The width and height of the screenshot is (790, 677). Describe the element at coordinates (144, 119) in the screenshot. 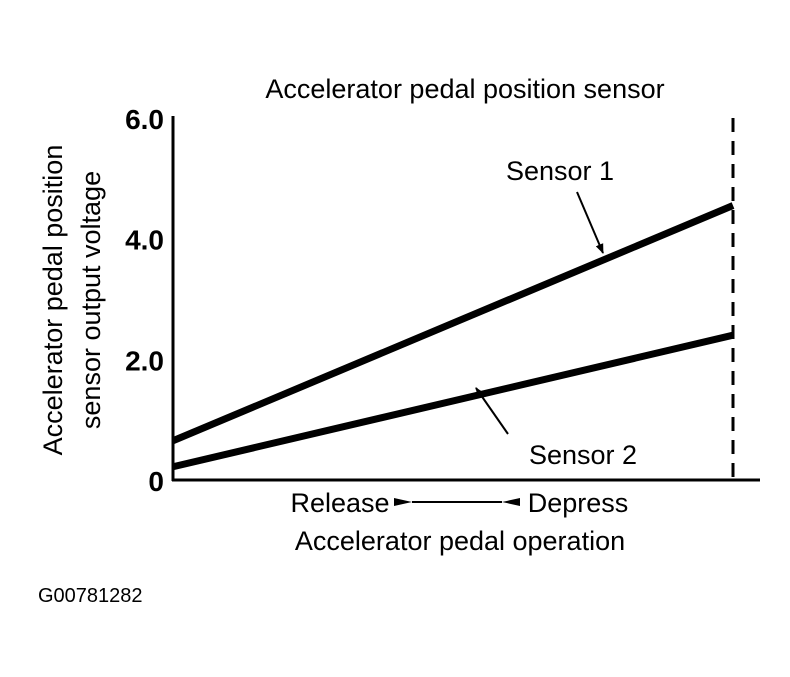

I see `y-tick-label: 6.0` at that location.